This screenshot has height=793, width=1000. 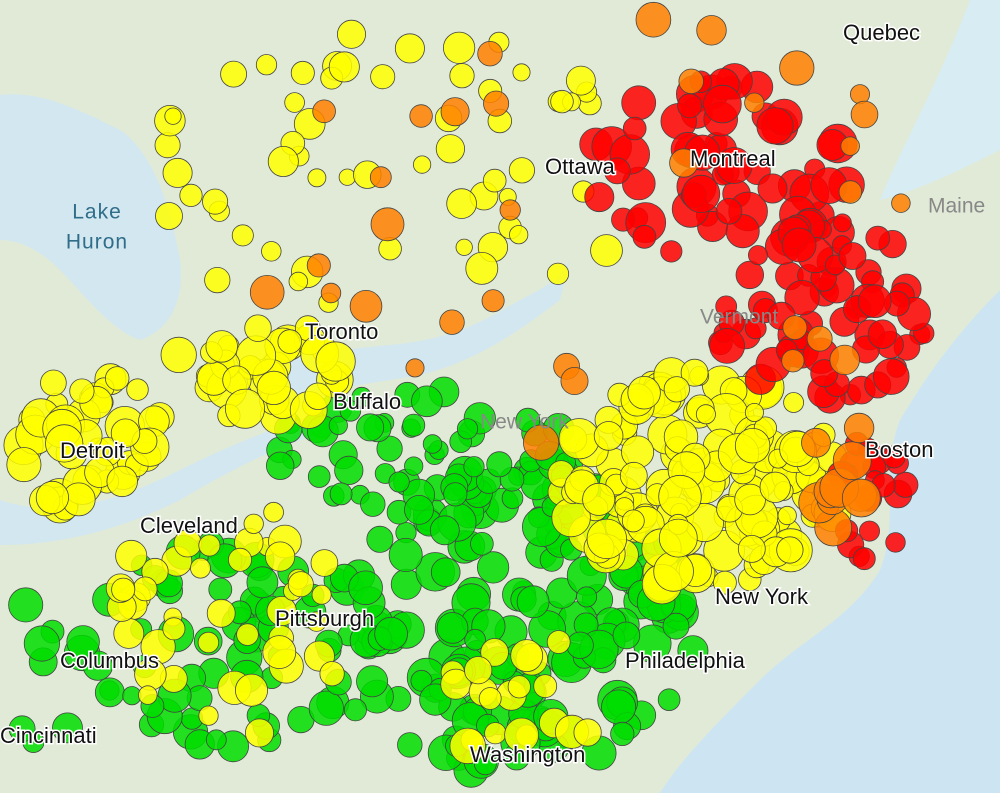 I want to click on place-label: Montreal, so click(x=733, y=158).